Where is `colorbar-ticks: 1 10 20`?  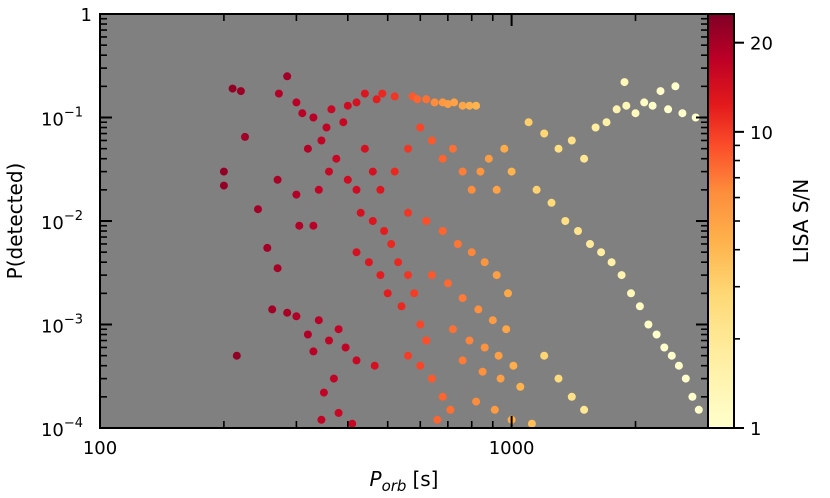
colorbar-ticks: 1 10 20 is located at coordinates (753, 237).